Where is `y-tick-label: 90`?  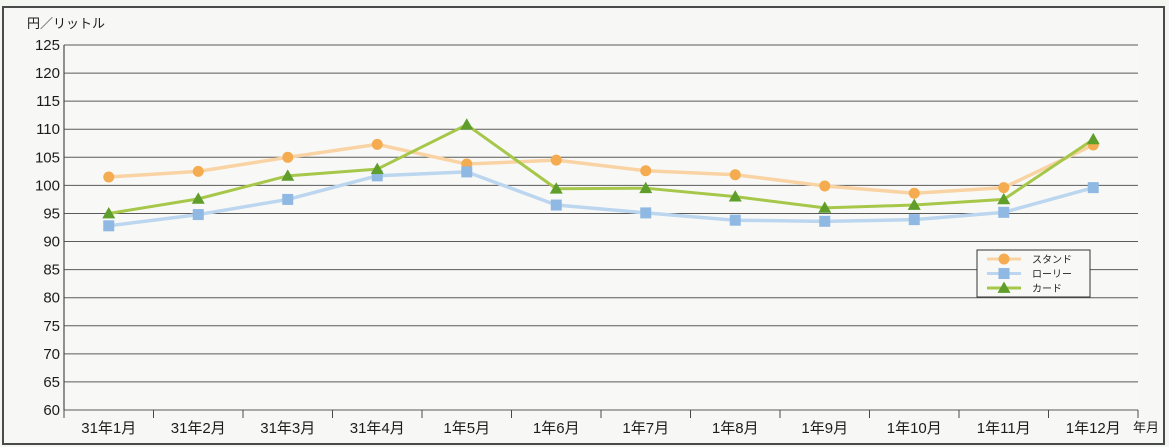 y-tick-label: 90 is located at coordinates (51, 242).